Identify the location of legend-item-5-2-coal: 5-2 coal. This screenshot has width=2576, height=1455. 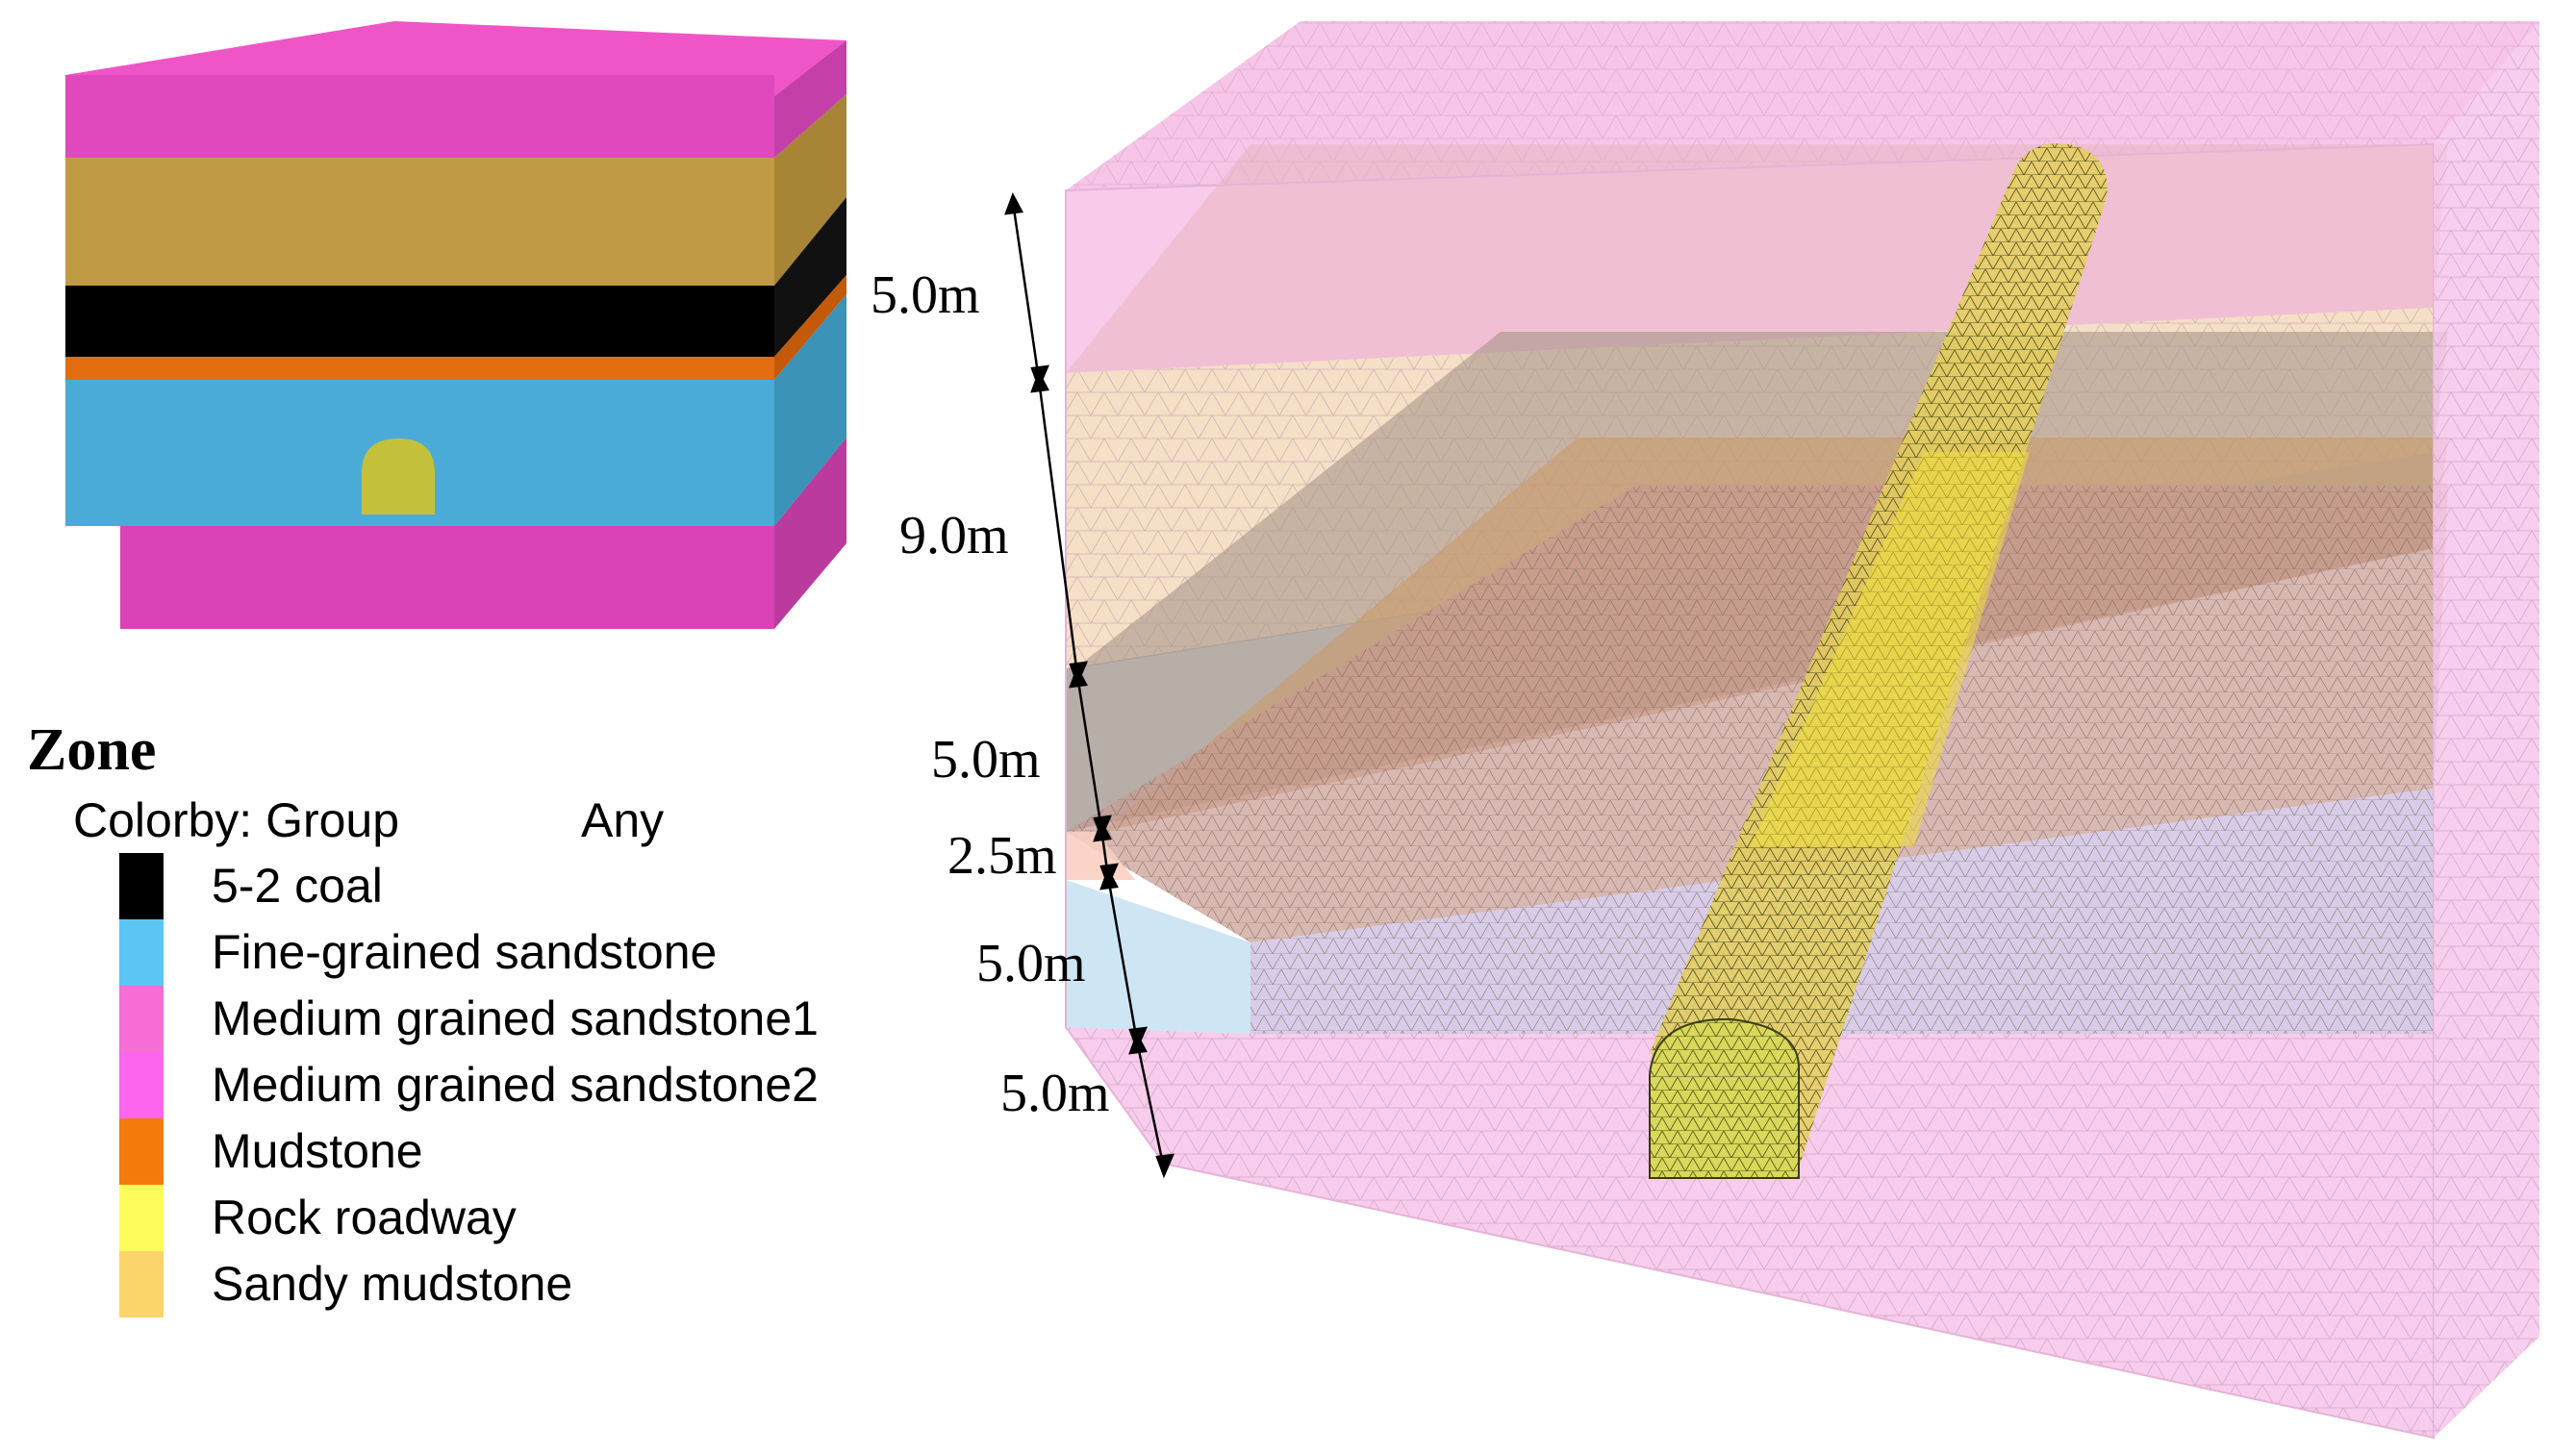
(533, 886).